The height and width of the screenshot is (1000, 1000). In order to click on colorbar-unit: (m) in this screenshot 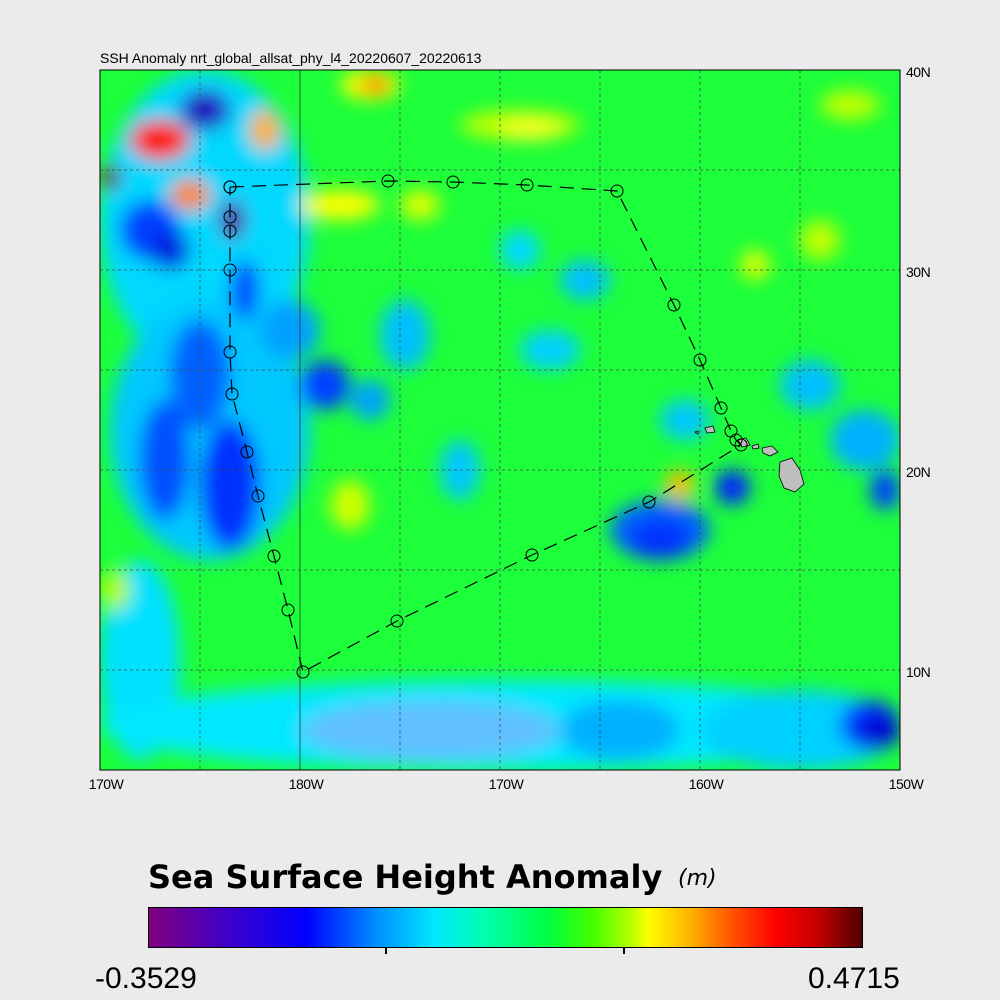, I will do `click(697, 878)`.